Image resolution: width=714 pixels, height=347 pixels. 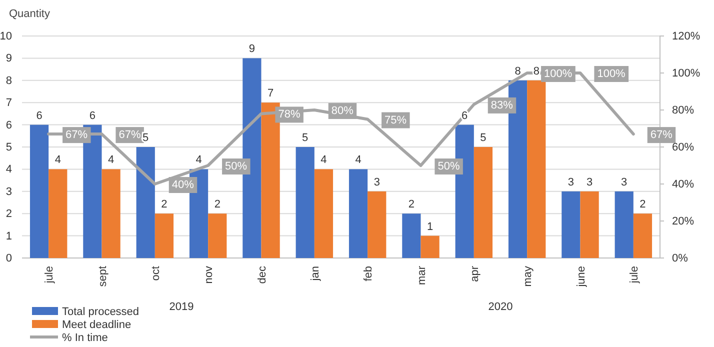 I want to click on y-tick-label: 0, so click(x=9, y=258).